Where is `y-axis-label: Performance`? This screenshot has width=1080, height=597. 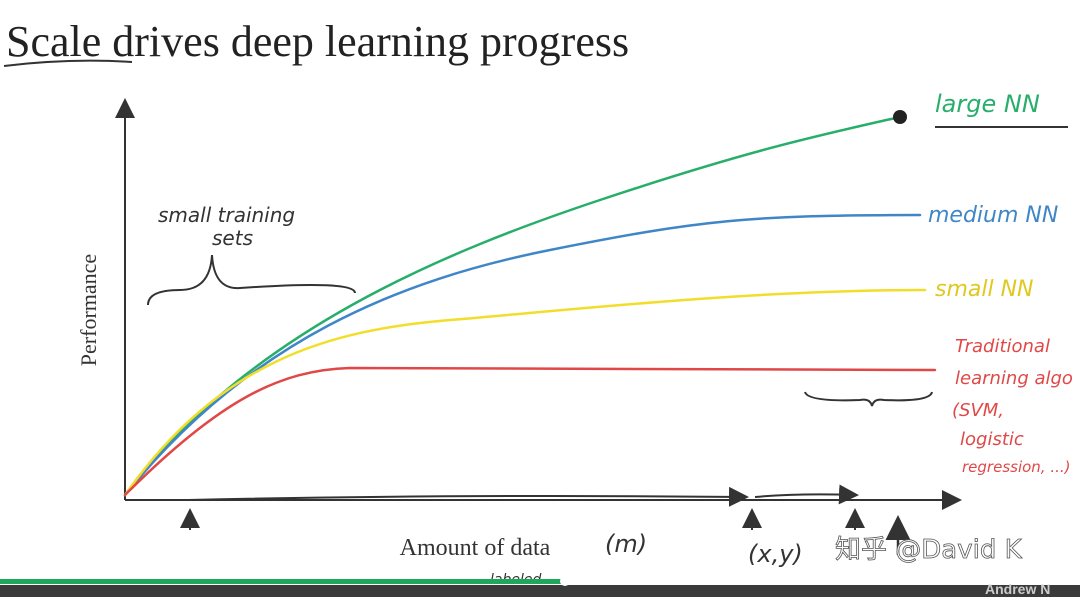 y-axis-label: Performance is located at coordinates (88, 310).